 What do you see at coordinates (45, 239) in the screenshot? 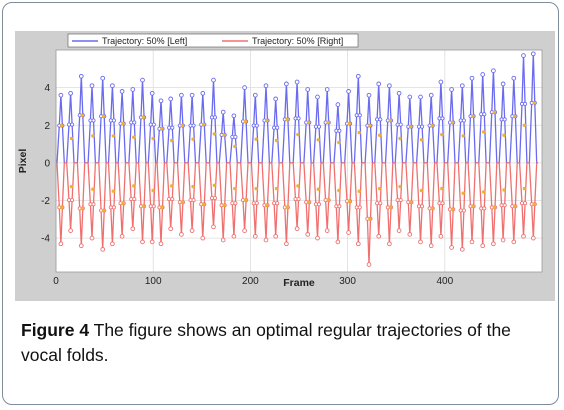
I see `y-tick-label: -4` at bounding box center [45, 239].